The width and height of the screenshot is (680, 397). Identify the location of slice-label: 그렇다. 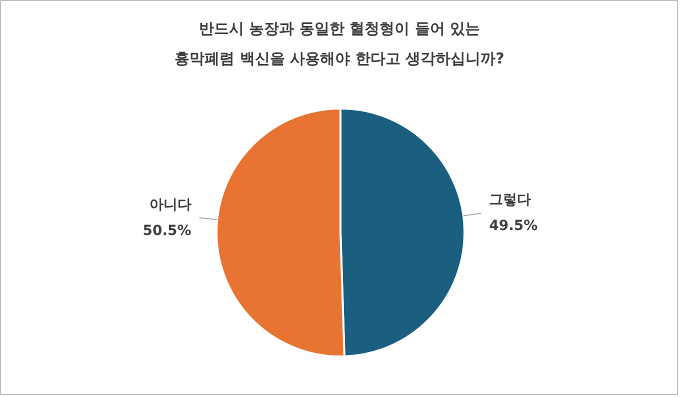
(510, 200).